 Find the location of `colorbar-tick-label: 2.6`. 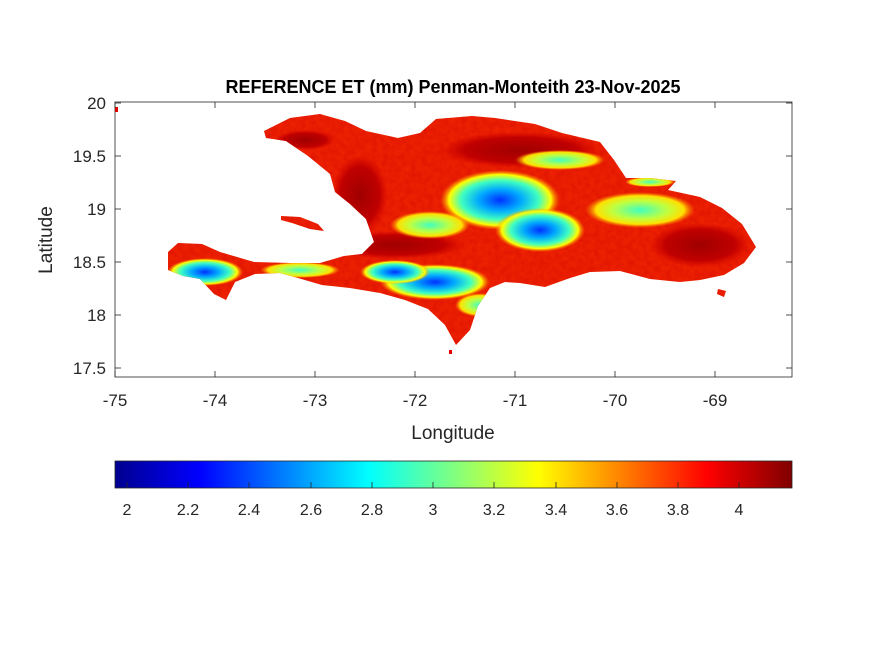

colorbar-tick-label: 2.6 is located at coordinates (311, 510).